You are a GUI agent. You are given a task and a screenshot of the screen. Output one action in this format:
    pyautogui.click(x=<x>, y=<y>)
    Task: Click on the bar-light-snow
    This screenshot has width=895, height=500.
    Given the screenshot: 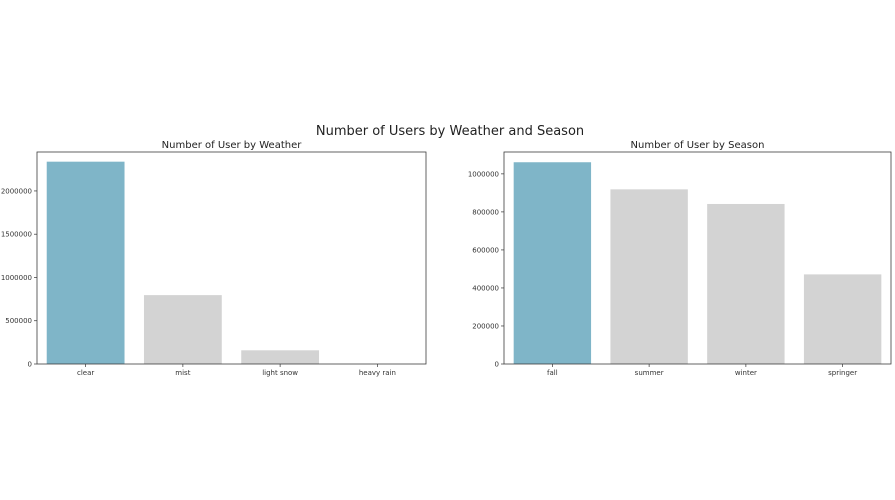 What is the action you would take?
    pyautogui.click(x=280, y=357)
    